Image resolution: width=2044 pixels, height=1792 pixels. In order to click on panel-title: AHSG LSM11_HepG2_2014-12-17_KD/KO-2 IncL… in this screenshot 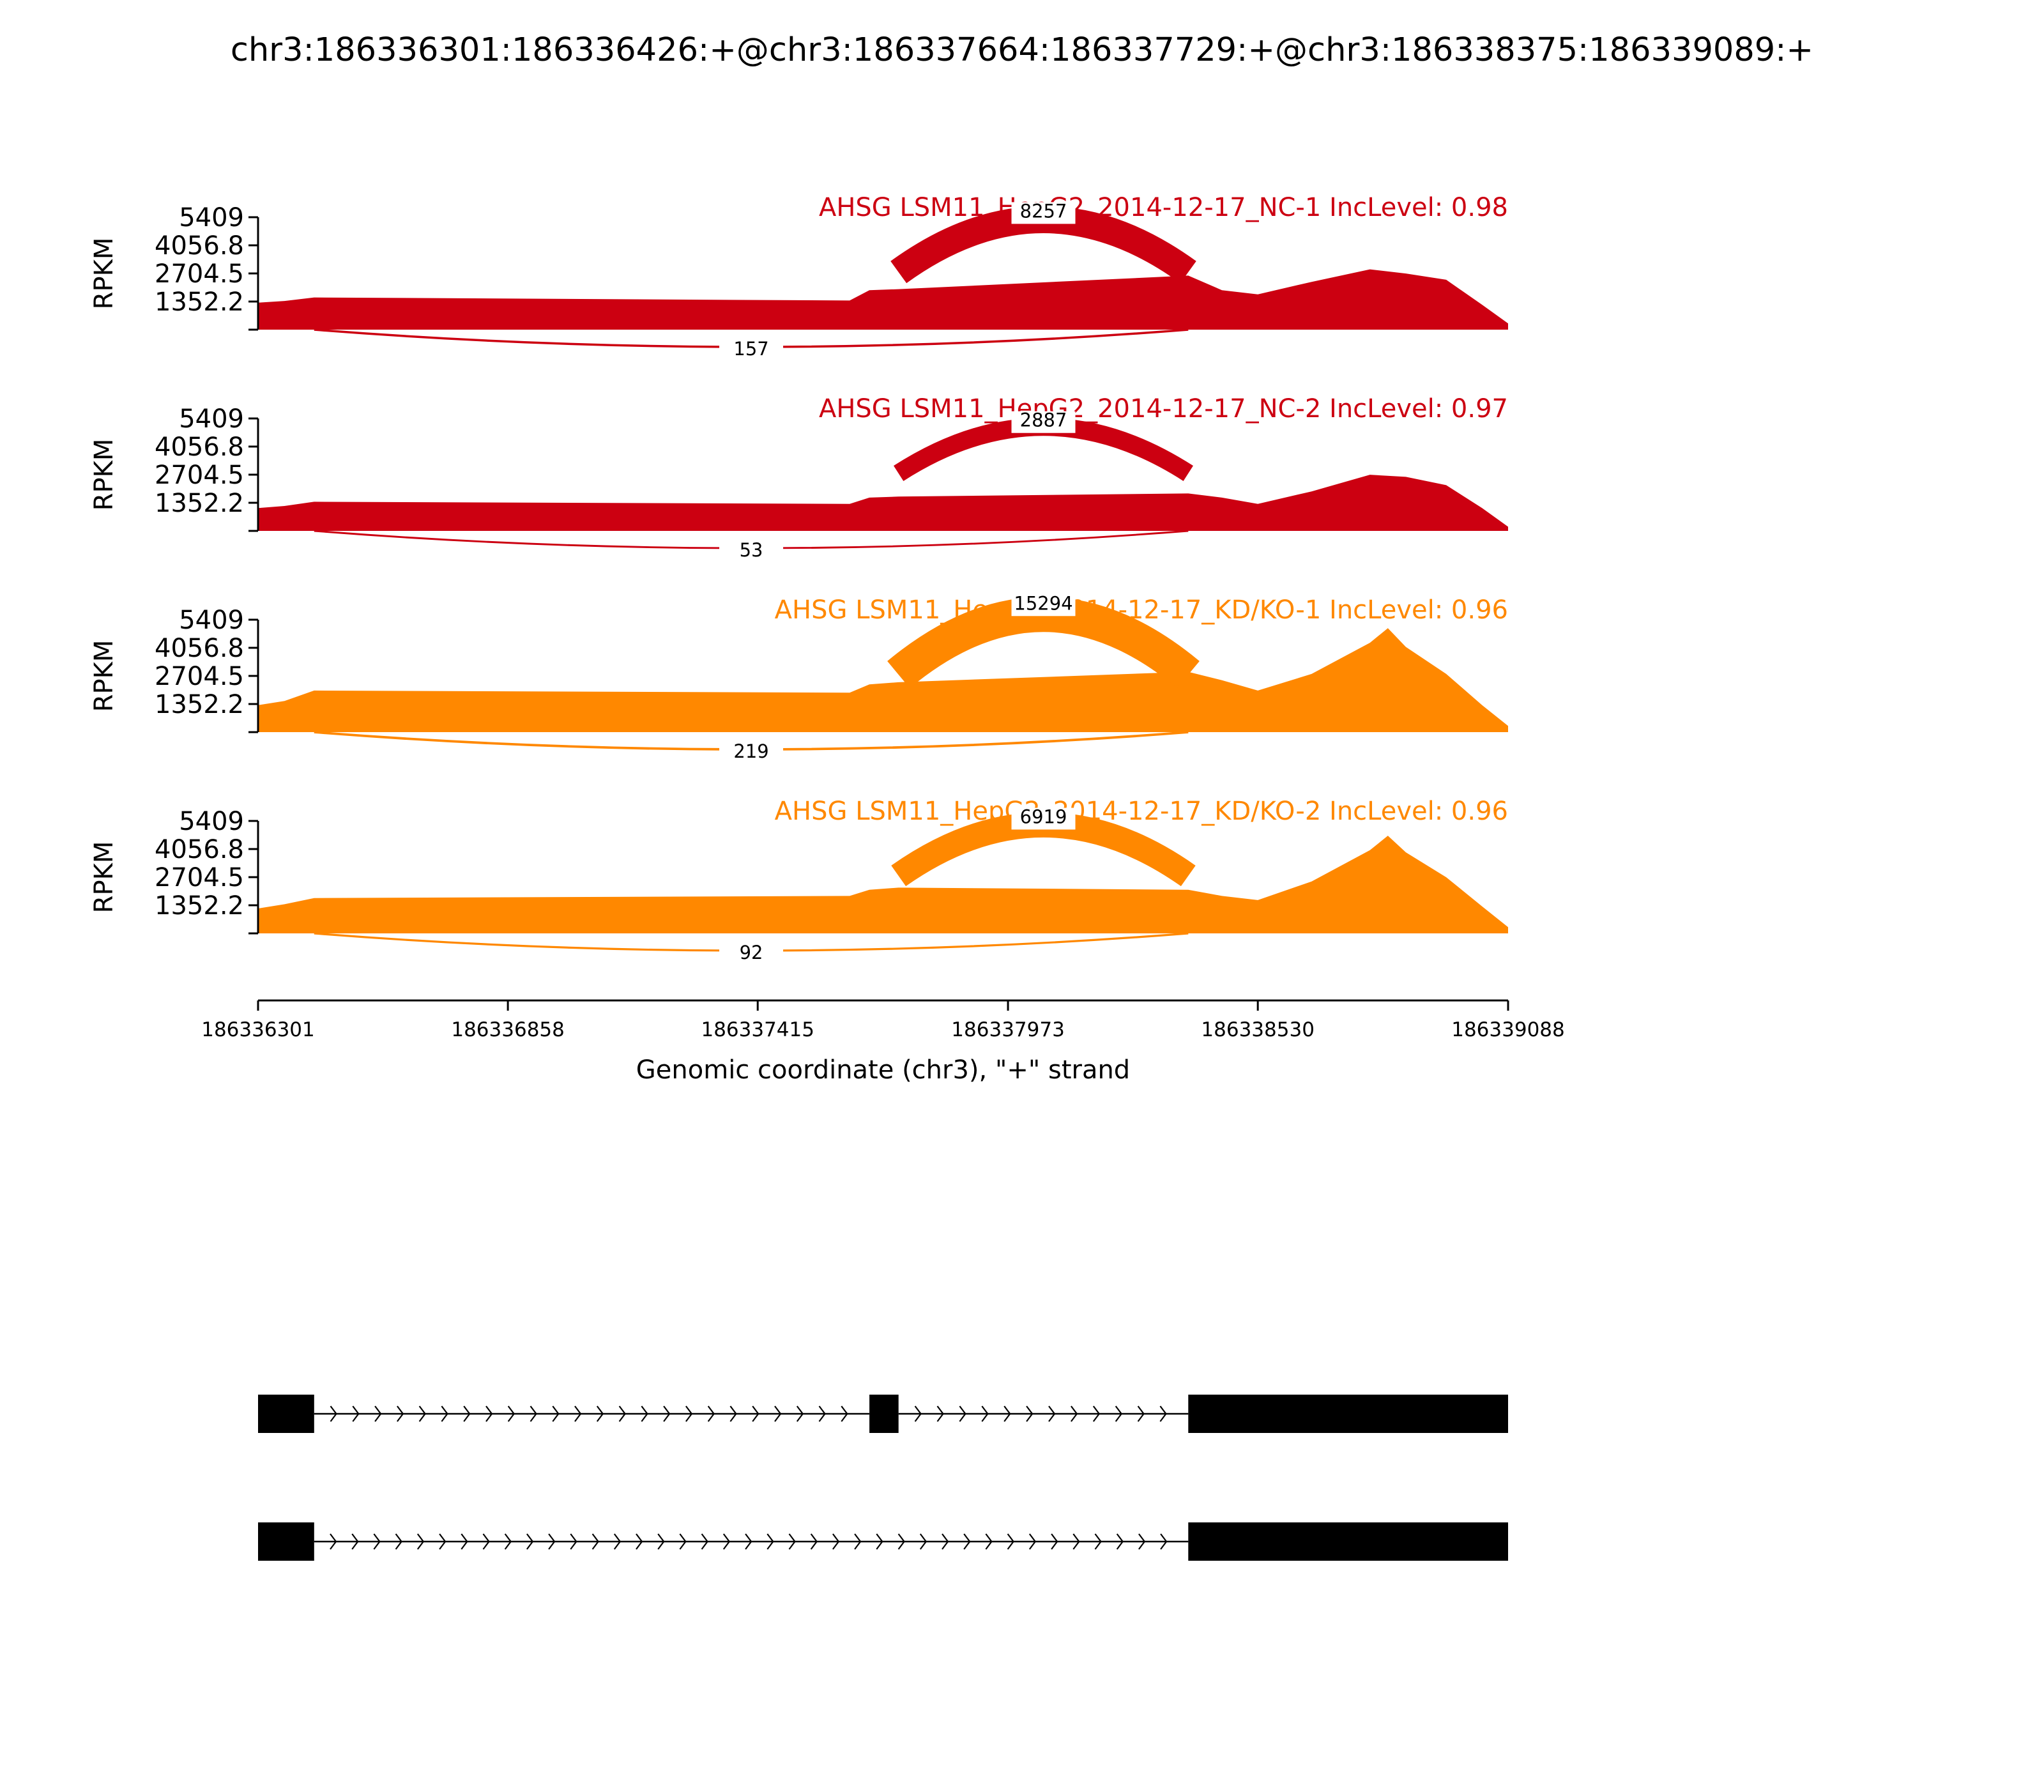, I will do `click(1141, 811)`.